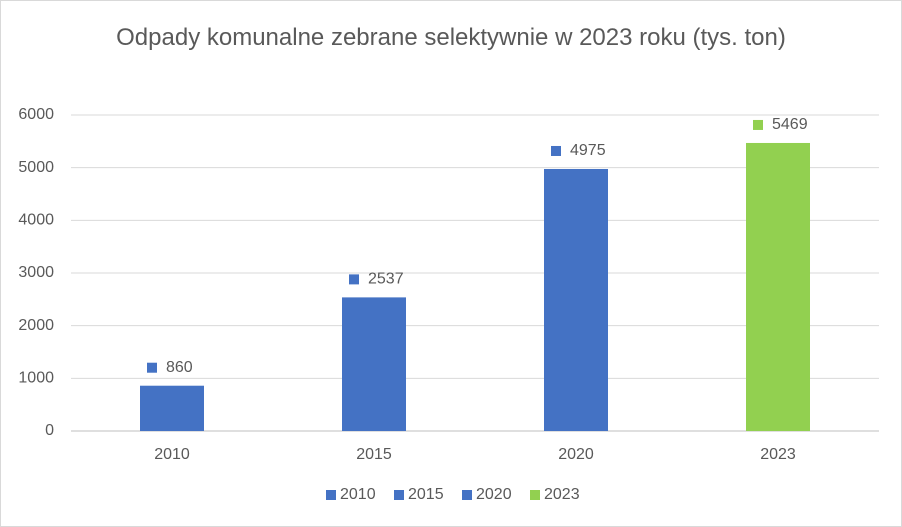 This screenshot has width=902, height=527. Describe the element at coordinates (36, 220) in the screenshot. I see `y-tick-label: 4000` at that location.